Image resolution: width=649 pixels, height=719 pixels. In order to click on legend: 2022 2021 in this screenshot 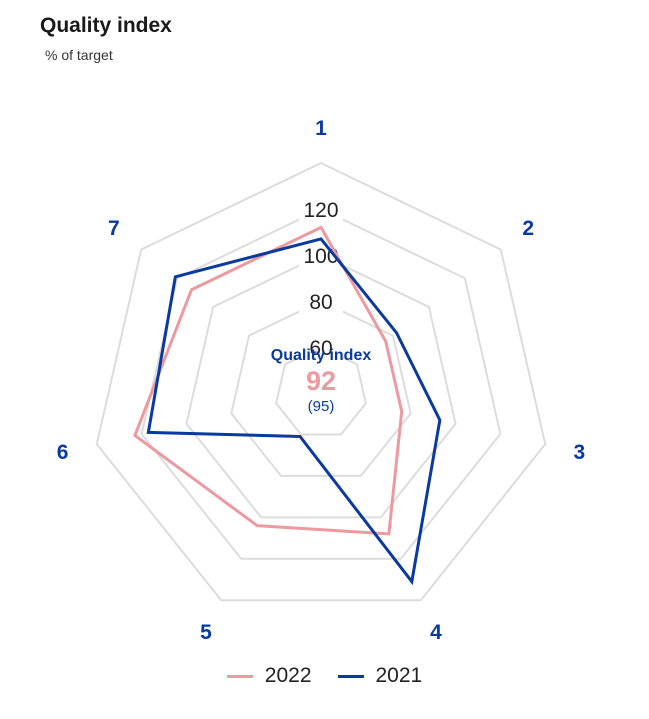, I will do `click(324, 676)`.